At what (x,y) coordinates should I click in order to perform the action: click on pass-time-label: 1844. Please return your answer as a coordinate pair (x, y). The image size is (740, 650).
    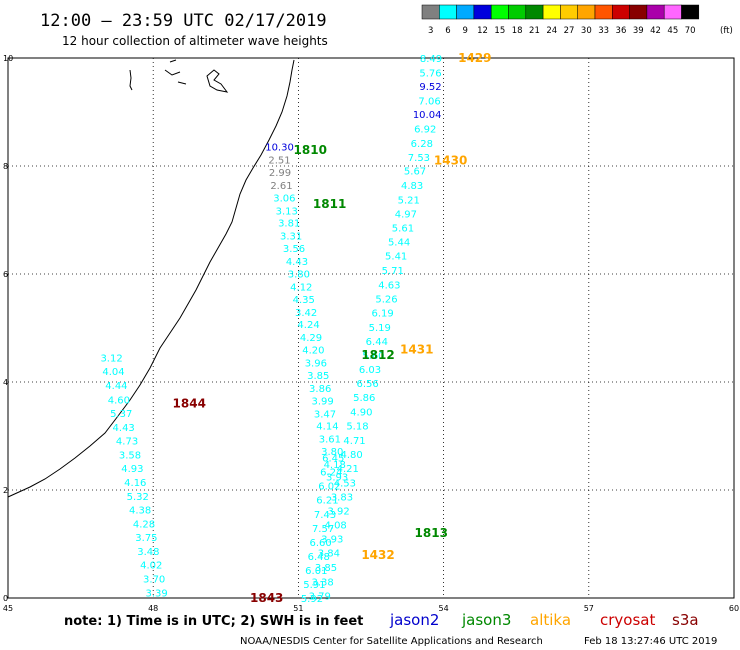
    Looking at the image, I should click on (189, 404).